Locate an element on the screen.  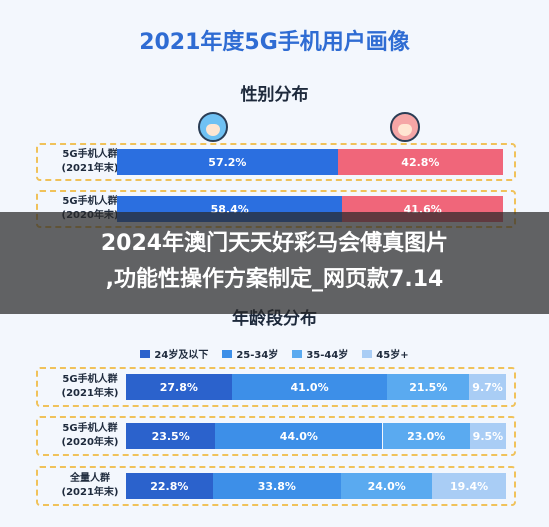
bar-segment: 57.2% is located at coordinates (227, 162).